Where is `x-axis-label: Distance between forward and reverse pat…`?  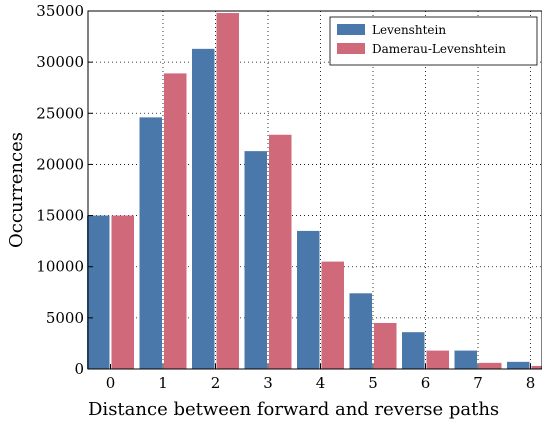 x-axis-label: Distance between forward and reverse pat… is located at coordinates (293, 409).